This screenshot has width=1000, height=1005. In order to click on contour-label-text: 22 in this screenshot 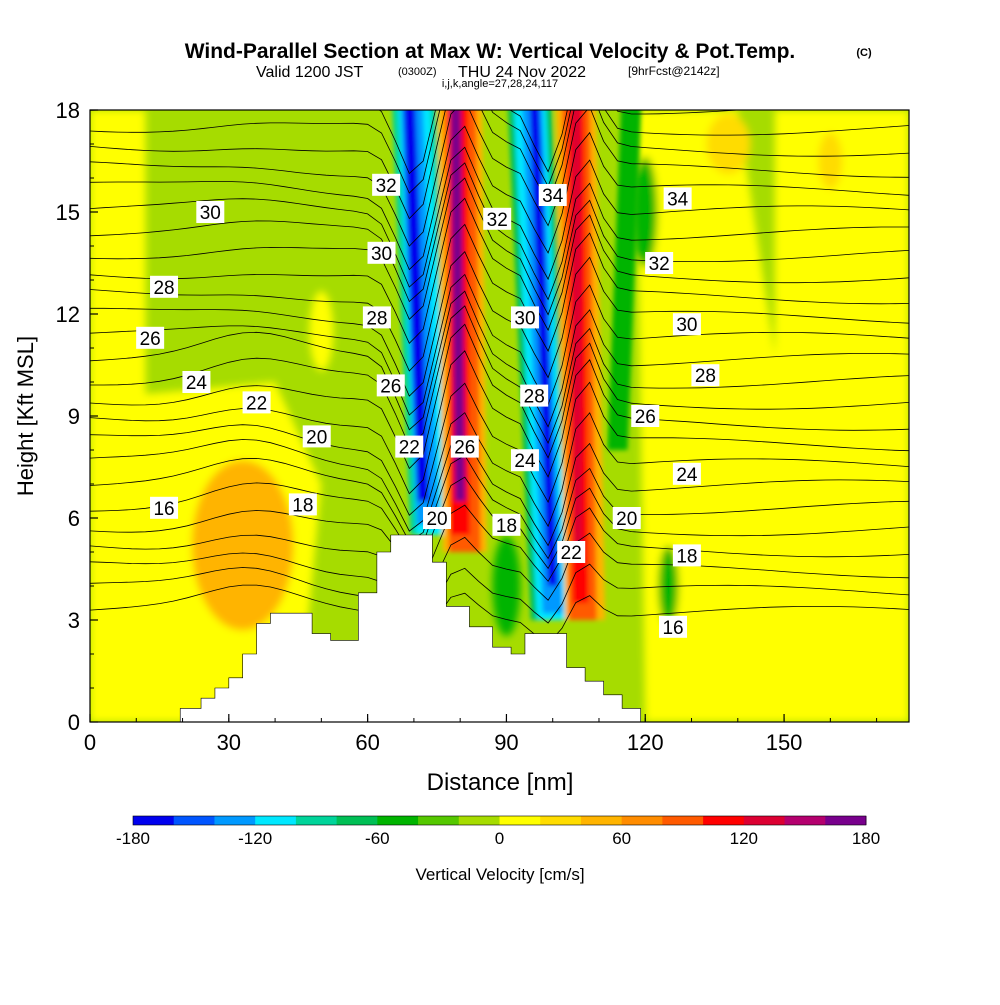, I will do `click(571, 553)`.